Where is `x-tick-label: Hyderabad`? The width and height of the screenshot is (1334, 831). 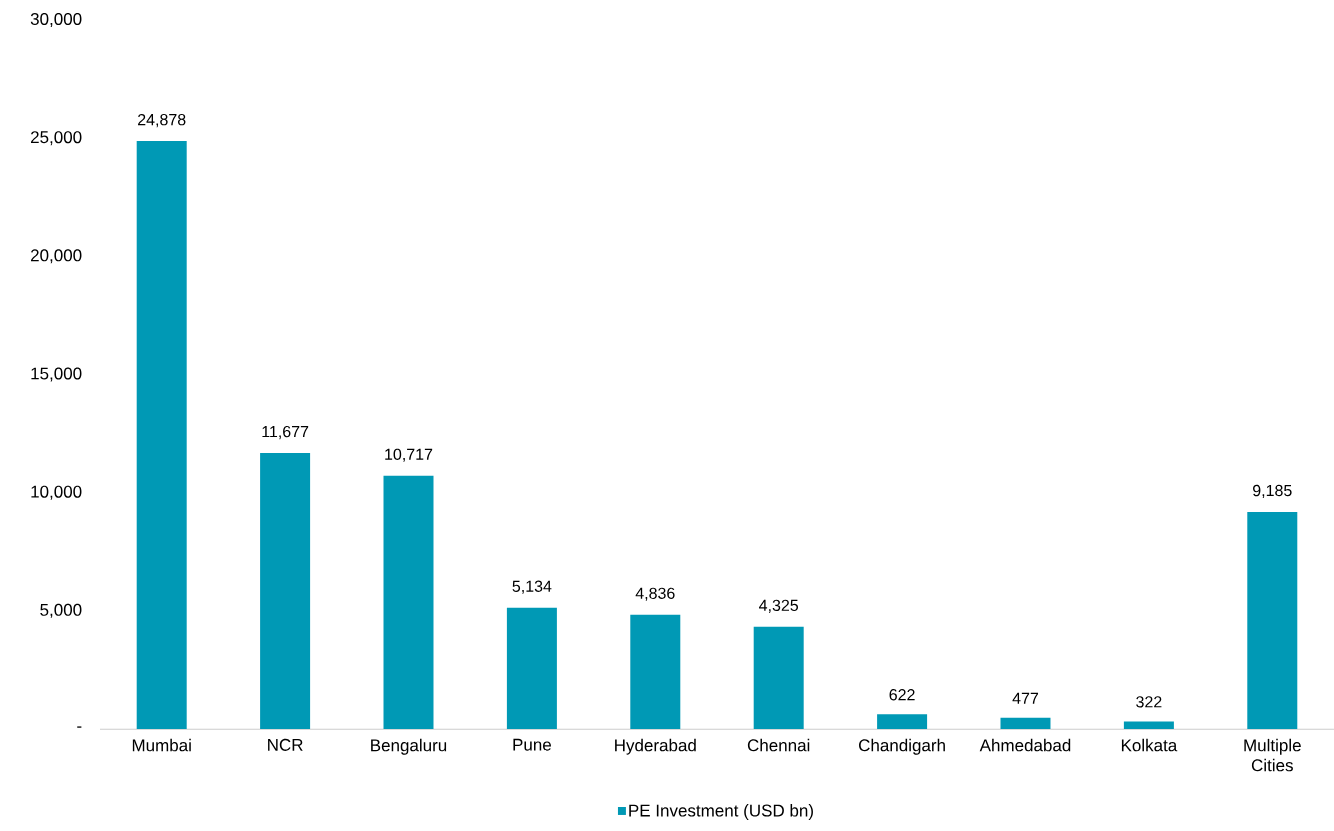
x-tick-label: Hyderabad is located at coordinates (655, 746).